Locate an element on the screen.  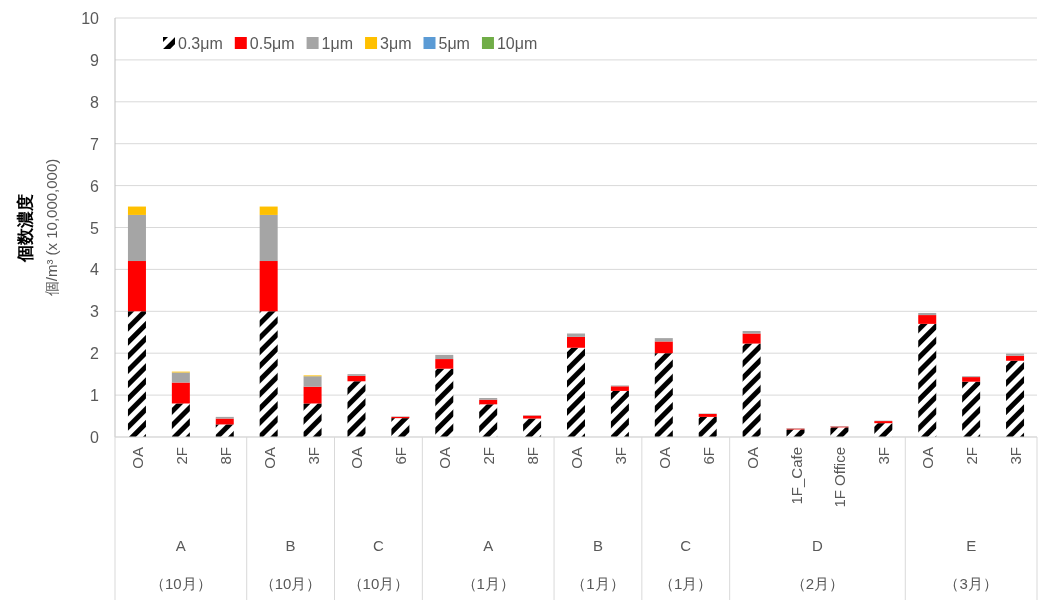
y-tick-label: 4 is located at coordinates (95, 270).